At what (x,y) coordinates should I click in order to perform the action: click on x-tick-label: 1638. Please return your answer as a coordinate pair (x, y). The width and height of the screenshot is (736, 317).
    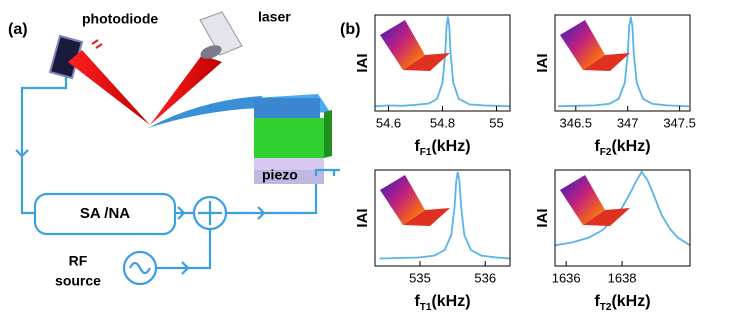
    Looking at the image, I should click on (622, 277).